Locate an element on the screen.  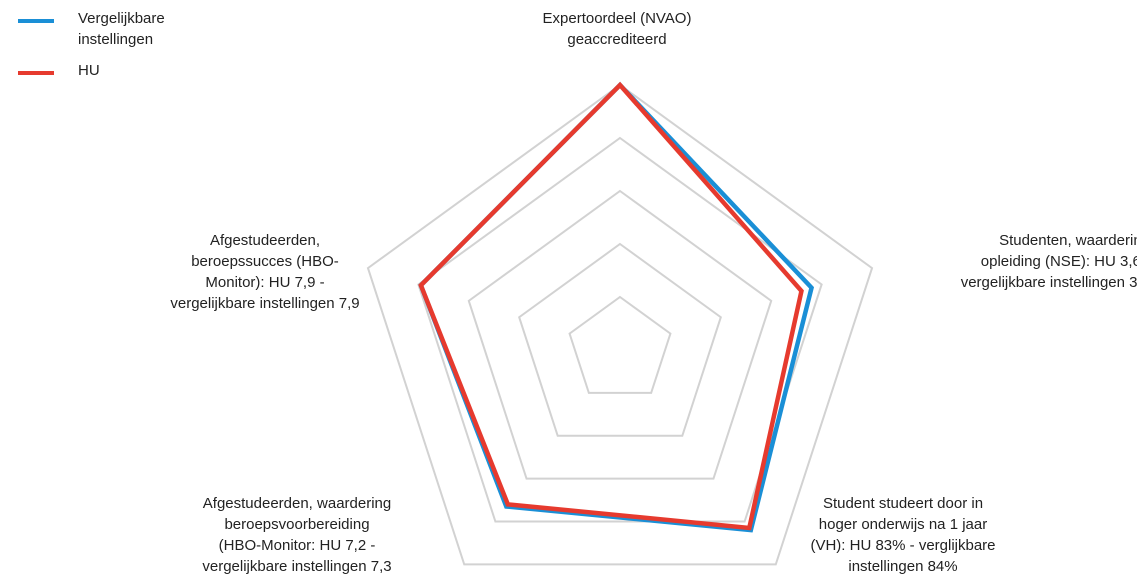
legend-item-hu: HU is located at coordinates (91, 70).